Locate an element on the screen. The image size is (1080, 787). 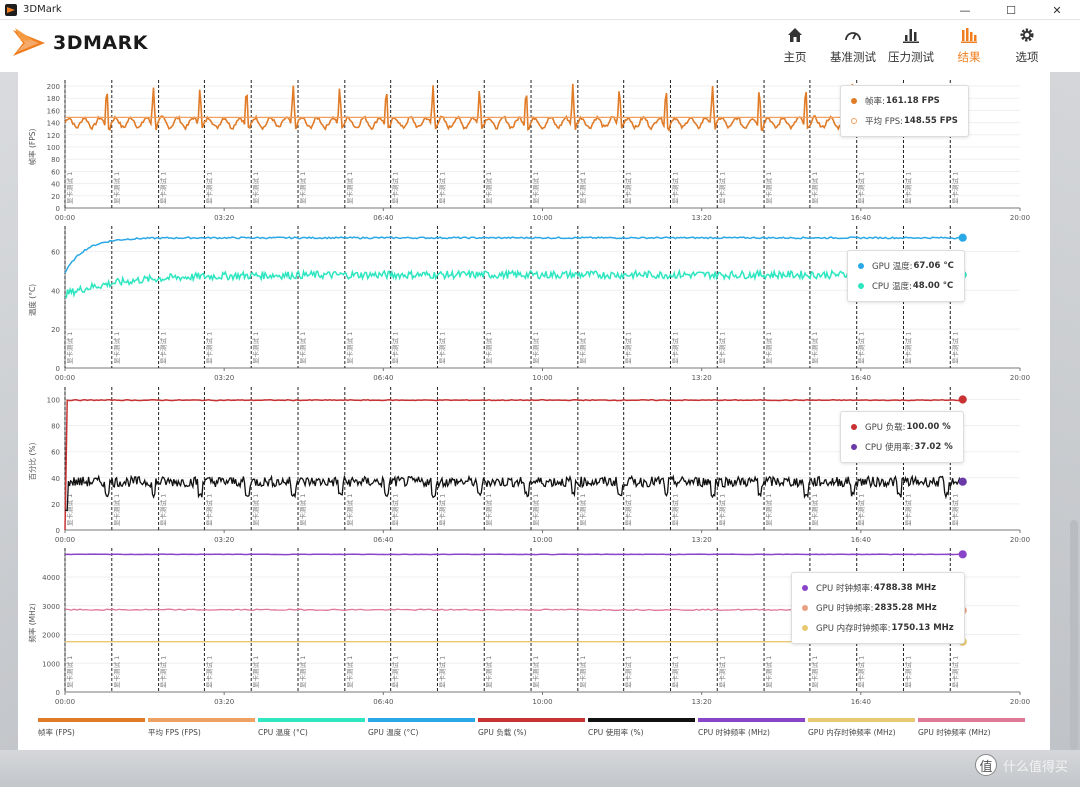
series-legend-item: GPU 内存时钟频率 (MHz) is located at coordinates (863, 728).